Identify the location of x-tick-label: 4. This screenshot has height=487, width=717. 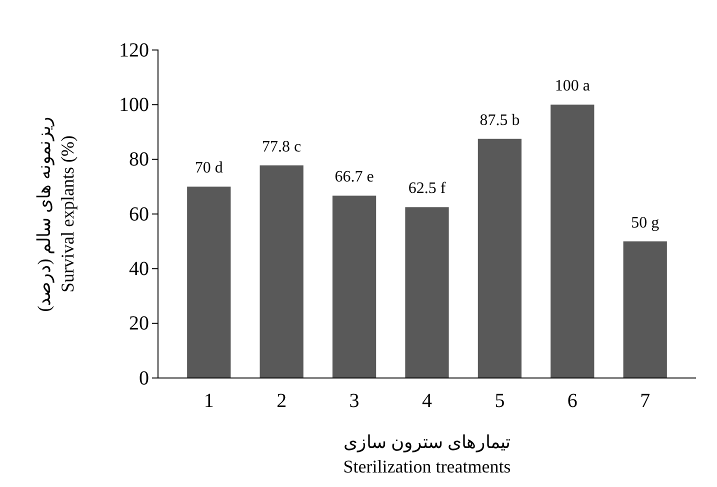
(427, 401).